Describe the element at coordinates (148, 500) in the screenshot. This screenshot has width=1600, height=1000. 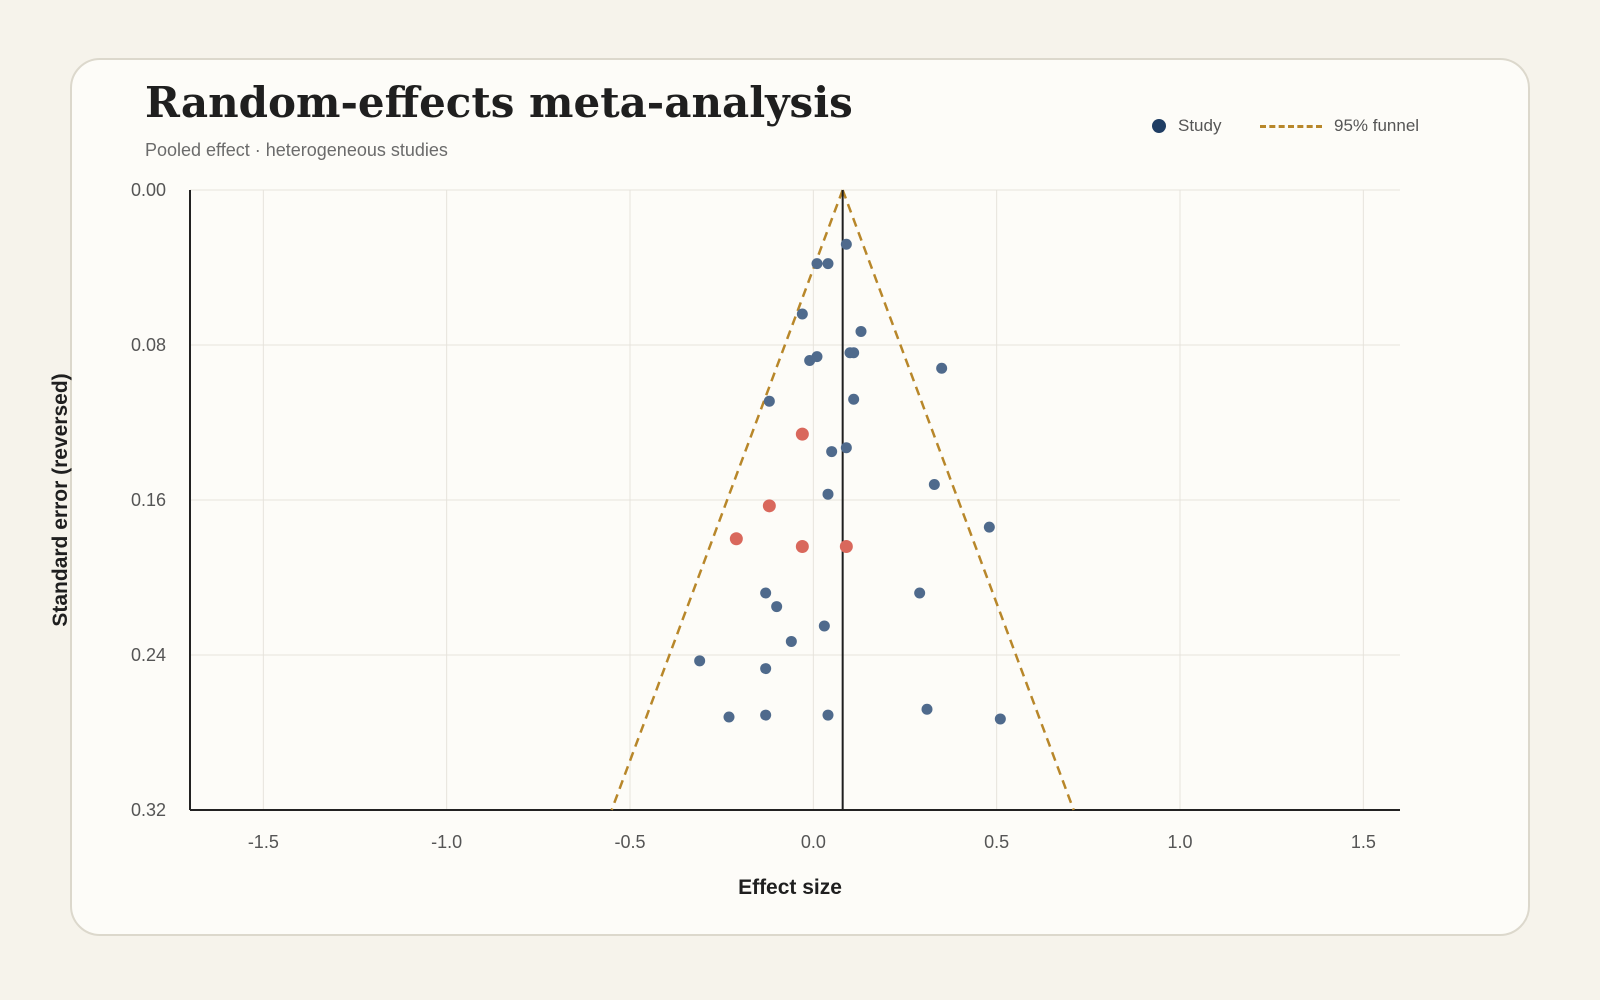
I see `y-tick-label: 0.16` at that location.